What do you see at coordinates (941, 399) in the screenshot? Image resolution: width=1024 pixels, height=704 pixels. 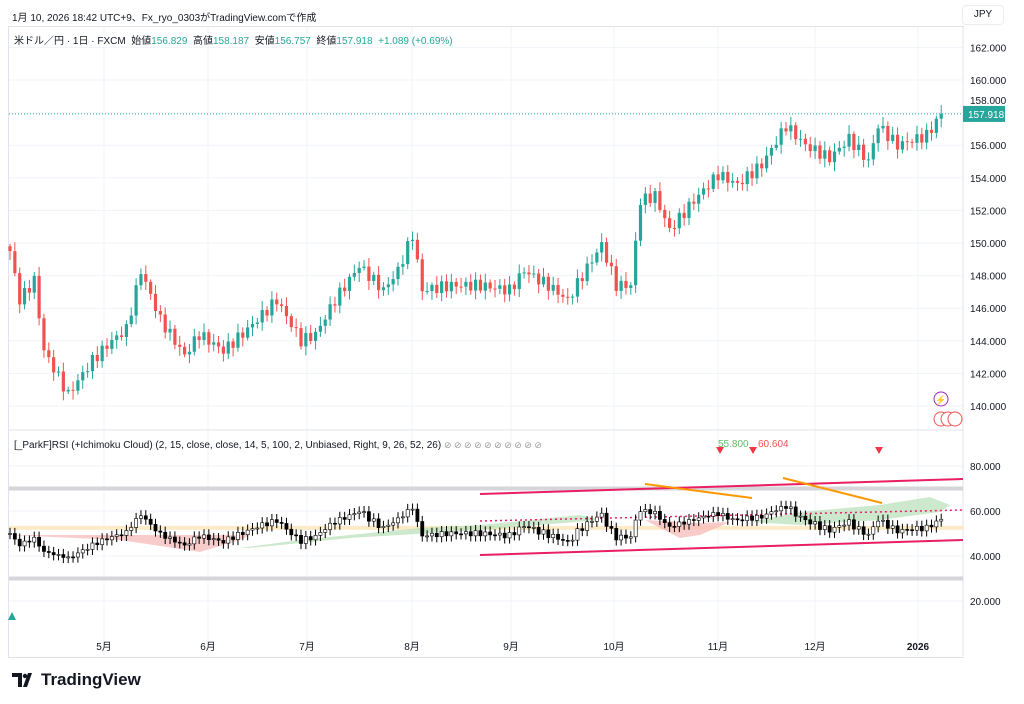 I see `lightning-event-icon` at bounding box center [941, 399].